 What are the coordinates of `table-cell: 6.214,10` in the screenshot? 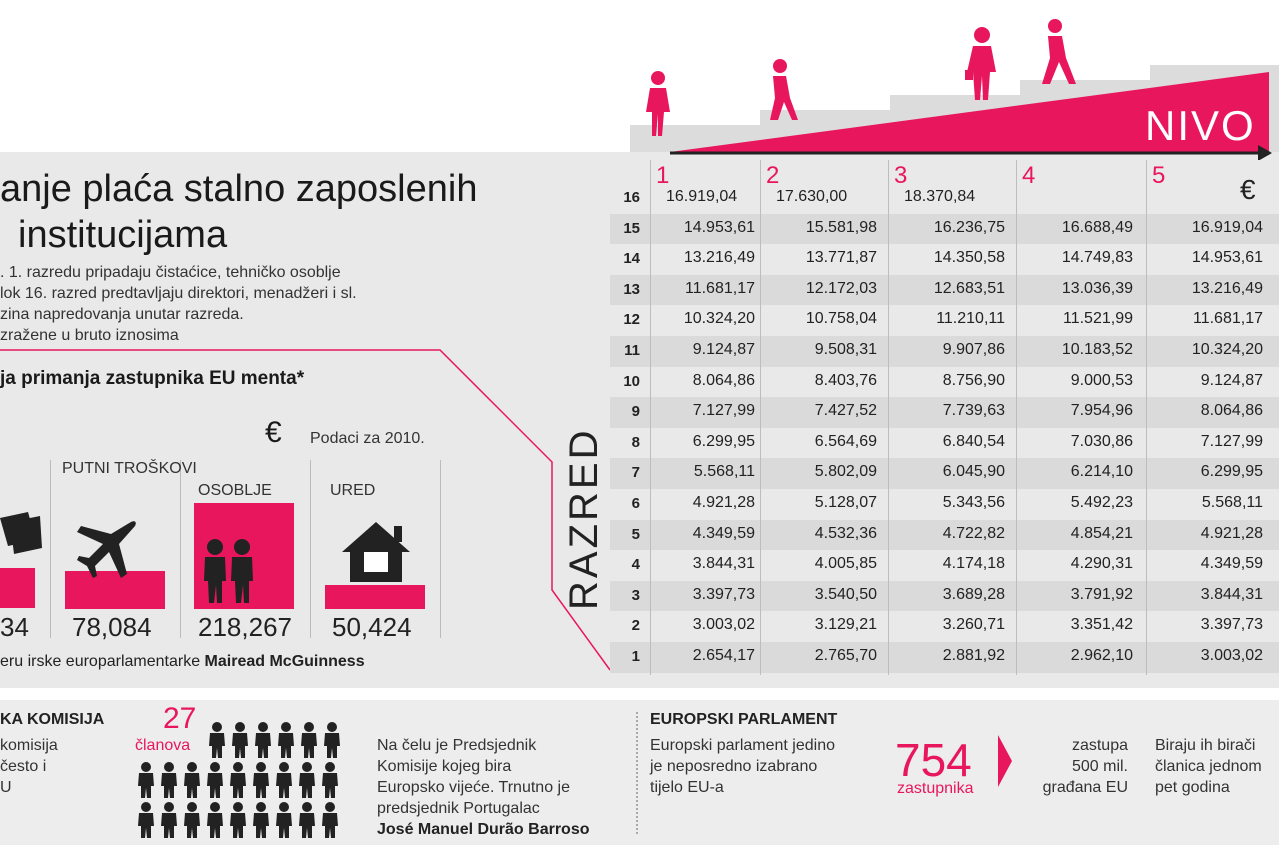 It's located at (1101, 472).